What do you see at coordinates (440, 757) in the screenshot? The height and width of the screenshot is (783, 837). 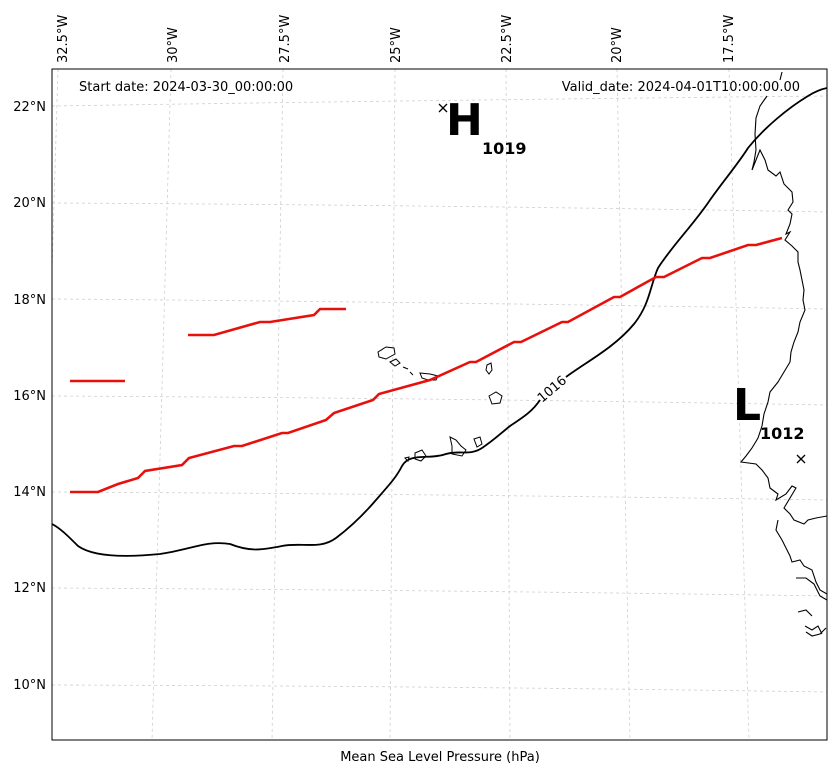 I see `footer-label: Mean Sea Level Pressure (hPa)` at bounding box center [440, 757].